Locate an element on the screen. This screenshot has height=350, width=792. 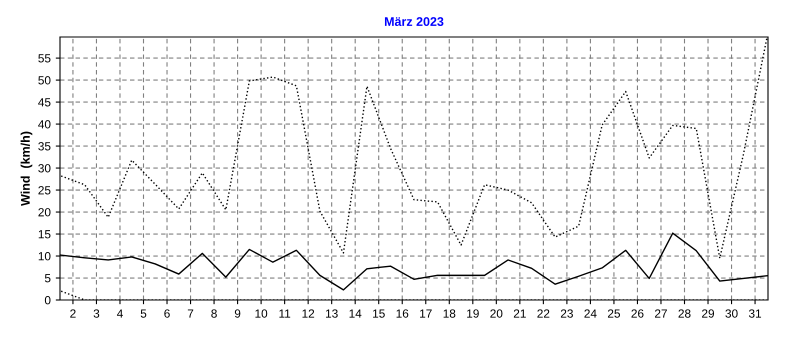
x-tick-label: 11 is located at coordinates (284, 313).